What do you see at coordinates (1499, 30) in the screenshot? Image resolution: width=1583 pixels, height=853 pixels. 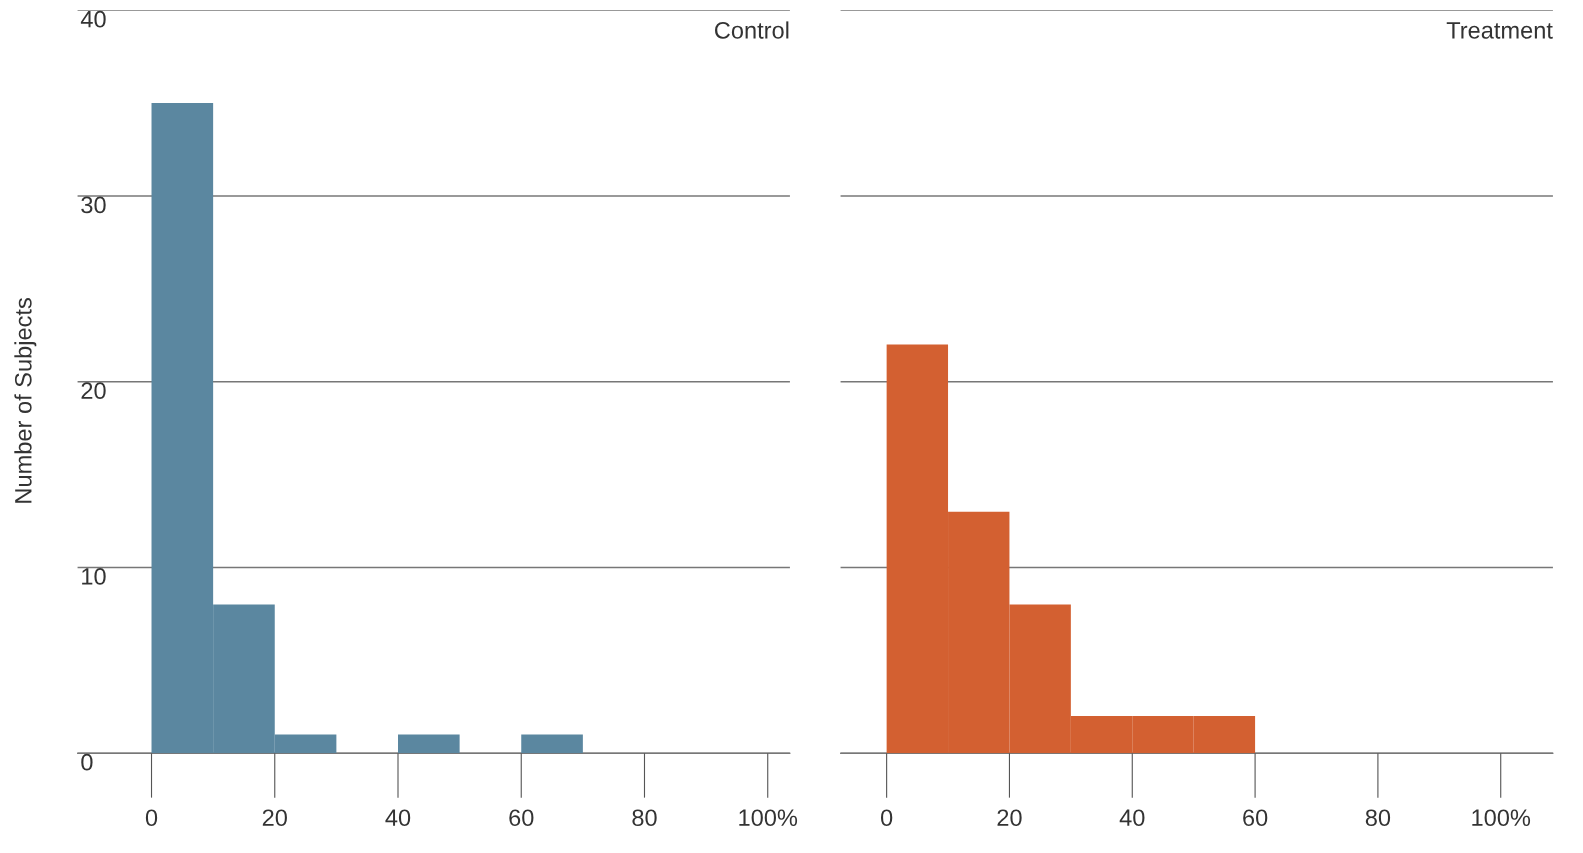 I see `chart-title: Treatment` at bounding box center [1499, 30].